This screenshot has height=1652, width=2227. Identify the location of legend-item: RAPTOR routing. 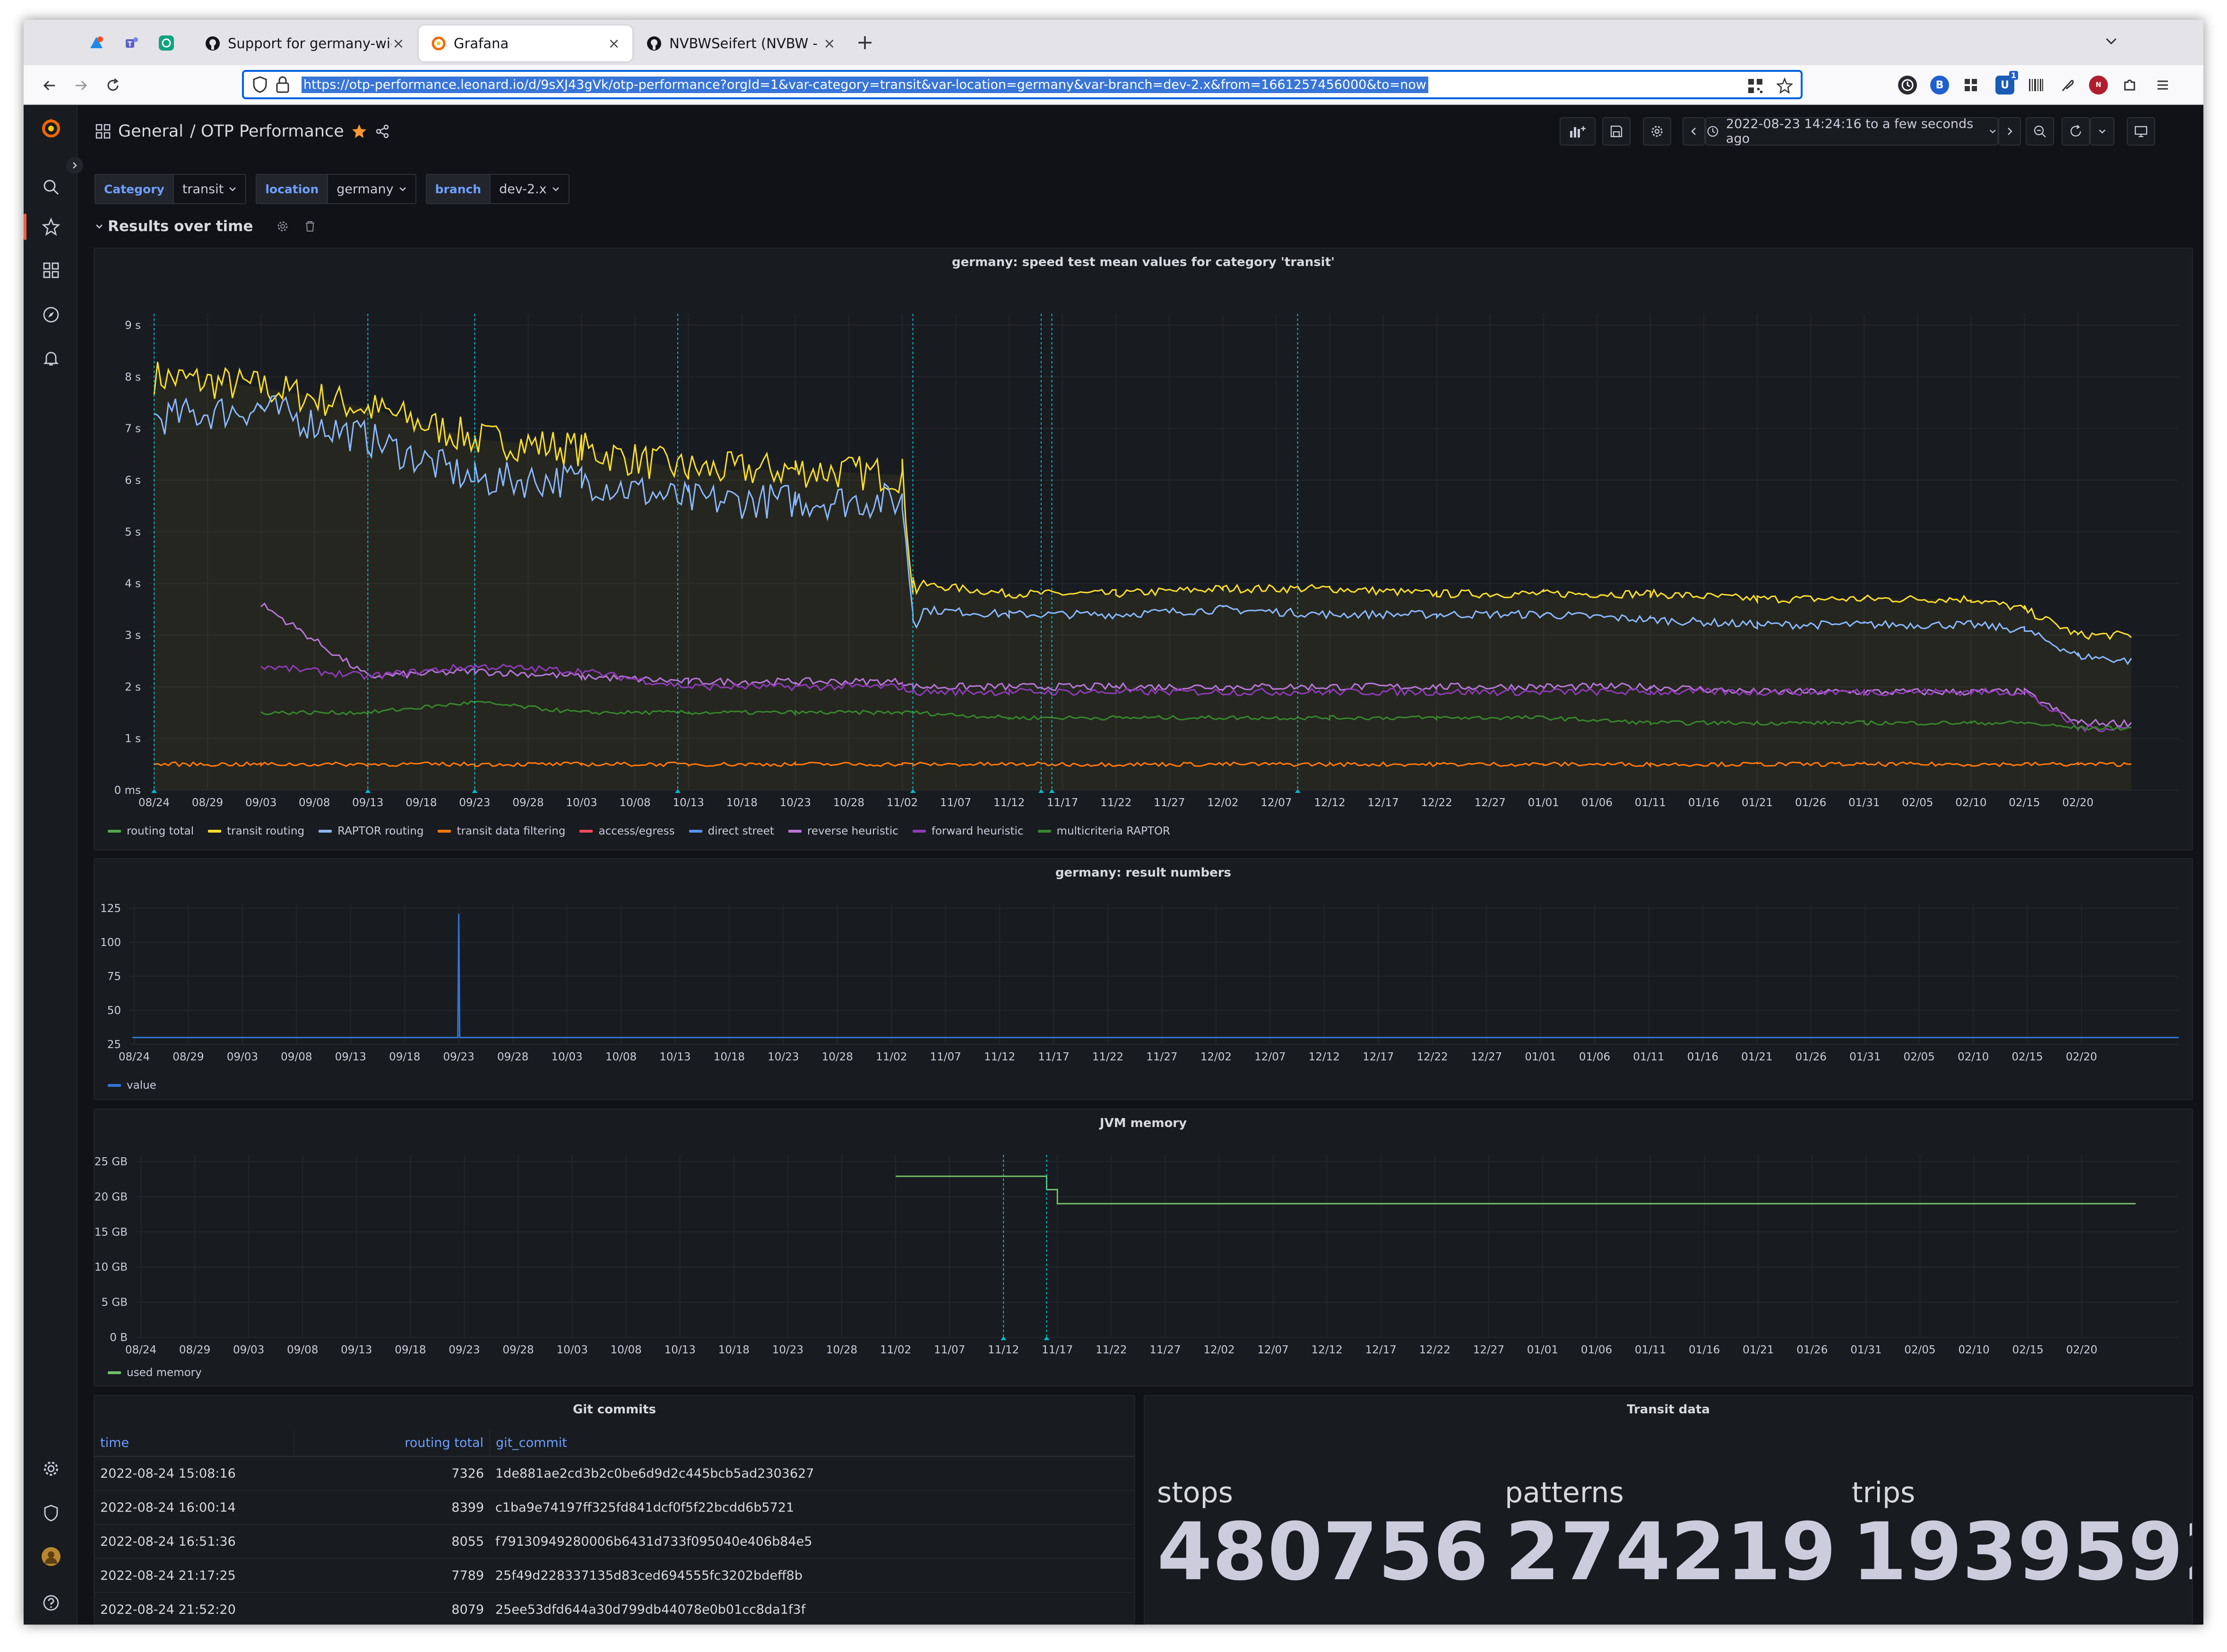
(371, 831).